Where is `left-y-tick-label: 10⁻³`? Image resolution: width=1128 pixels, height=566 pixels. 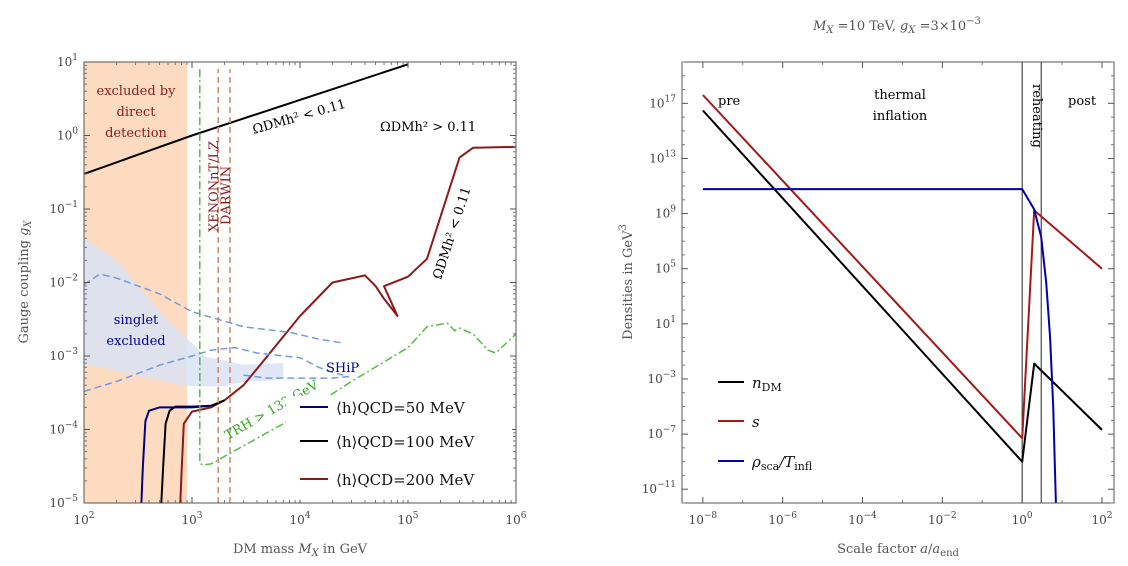
left-y-tick-label: 10⁻³ is located at coordinates (63, 355).